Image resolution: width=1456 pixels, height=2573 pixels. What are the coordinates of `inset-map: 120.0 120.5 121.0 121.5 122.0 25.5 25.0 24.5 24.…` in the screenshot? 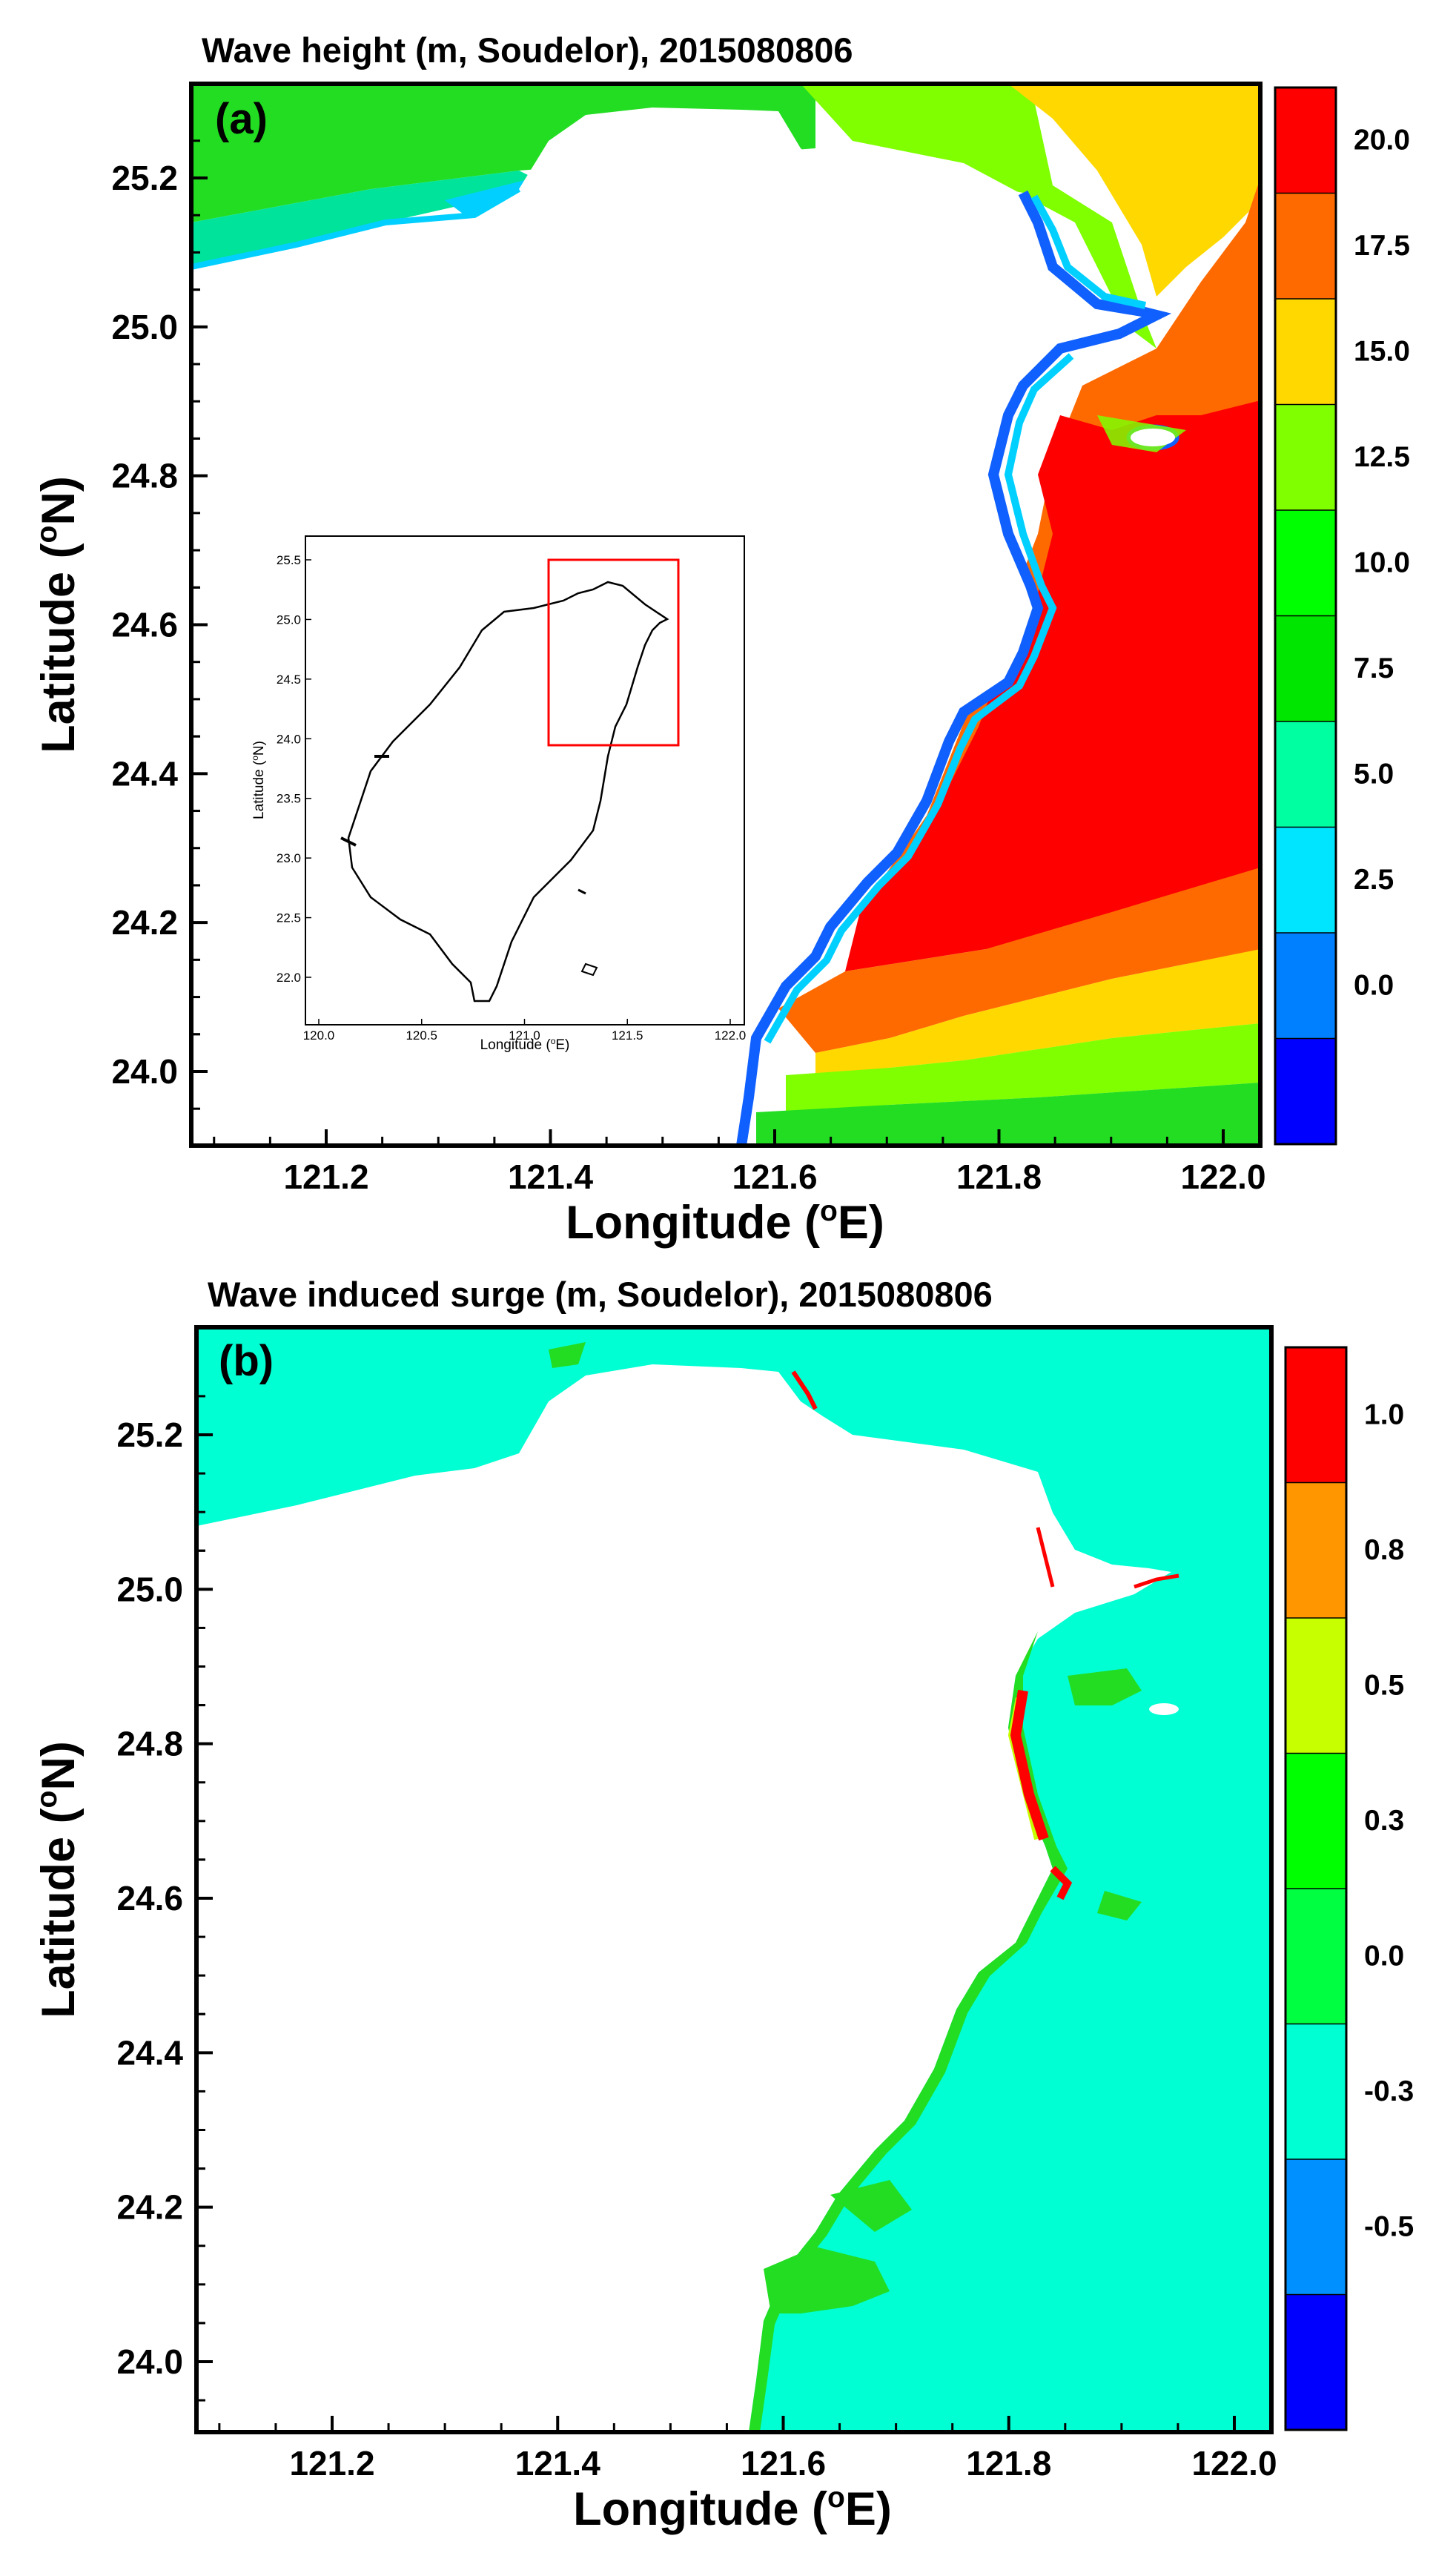 It's located at (498, 794).